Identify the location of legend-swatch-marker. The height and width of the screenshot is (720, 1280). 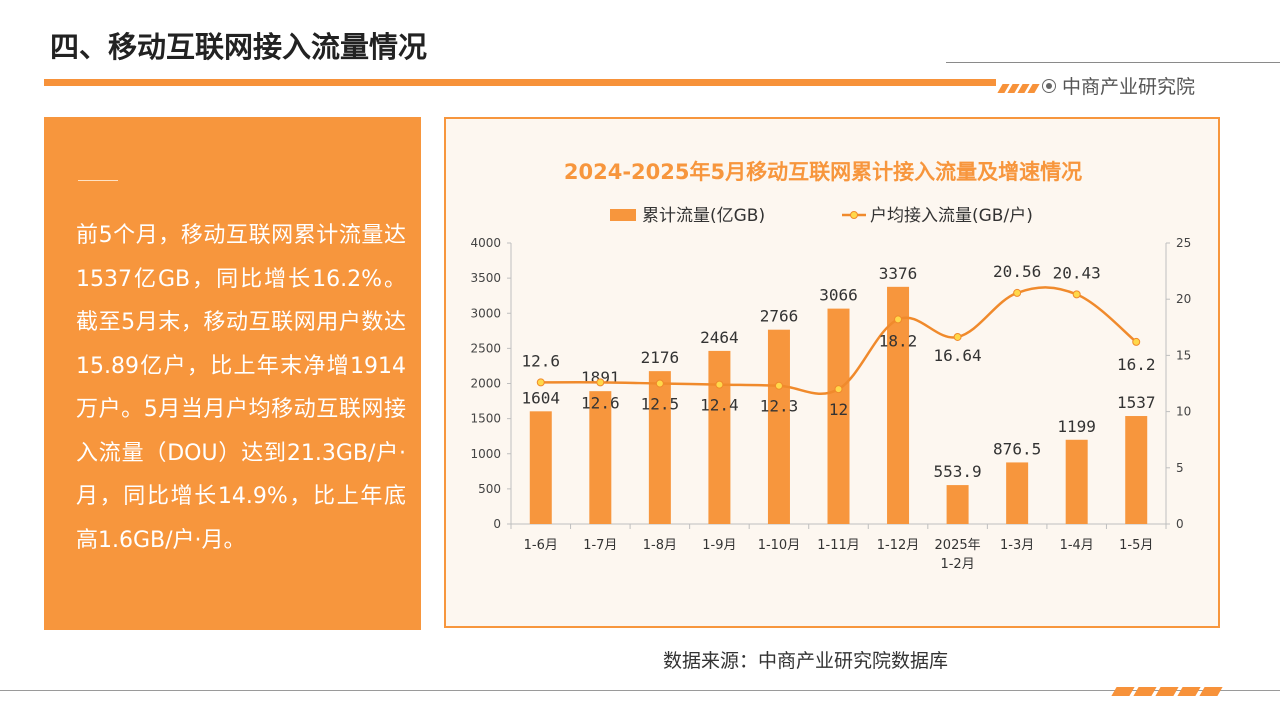
(854, 215).